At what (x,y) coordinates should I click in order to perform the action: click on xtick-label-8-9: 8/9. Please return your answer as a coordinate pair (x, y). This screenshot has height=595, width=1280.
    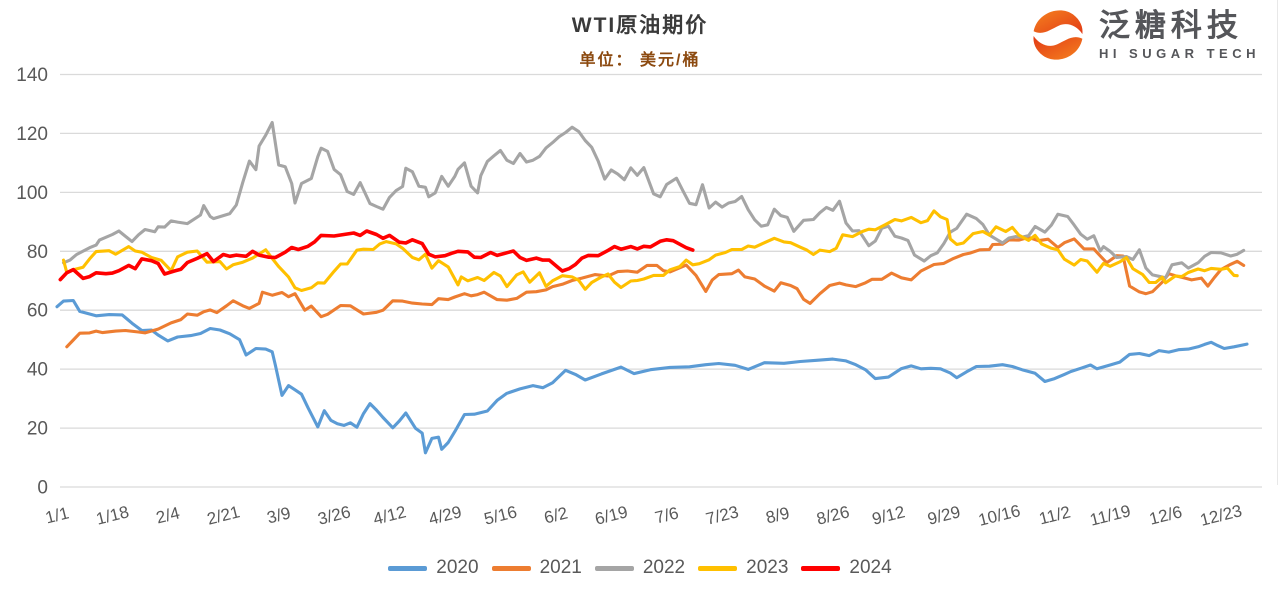
    Looking at the image, I should click on (778, 515).